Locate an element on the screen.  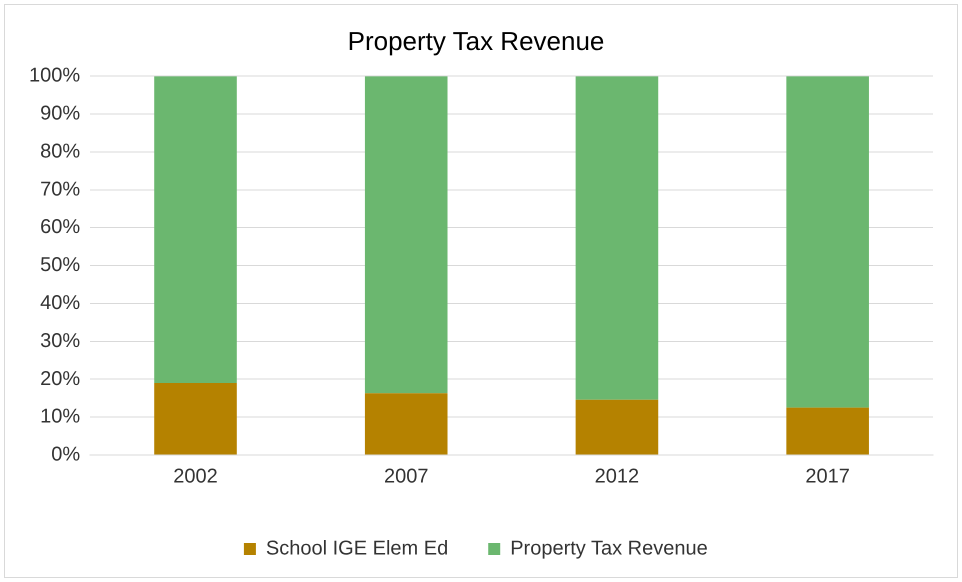
y-tick-label: 20% is located at coordinates (60, 379).